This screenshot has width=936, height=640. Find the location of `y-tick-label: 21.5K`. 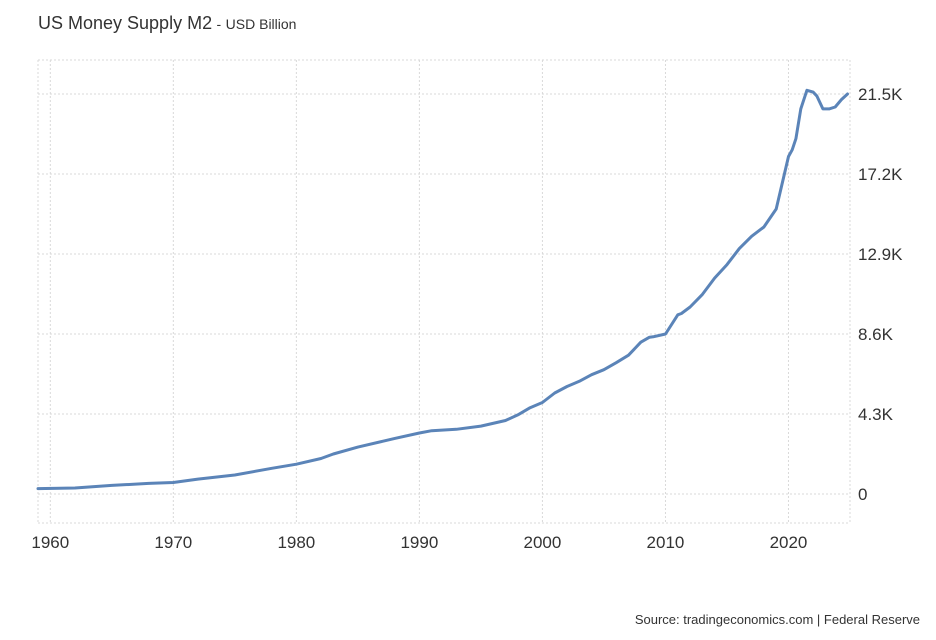

y-tick-label: 21.5K is located at coordinates (880, 94).